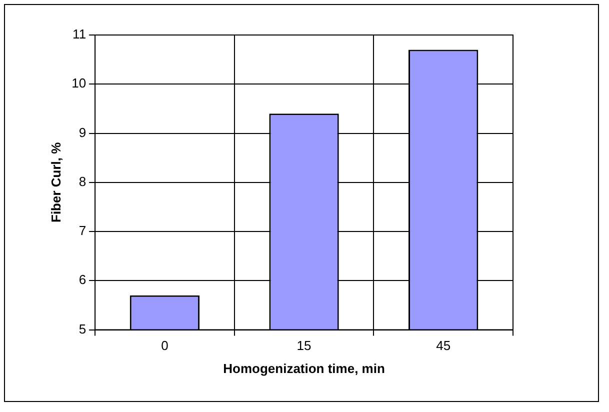 This screenshot has height=412, width=609. Describe the element at coordinates (82, 328) in the screenshot. I see `y-tick-label: 5` at that location.